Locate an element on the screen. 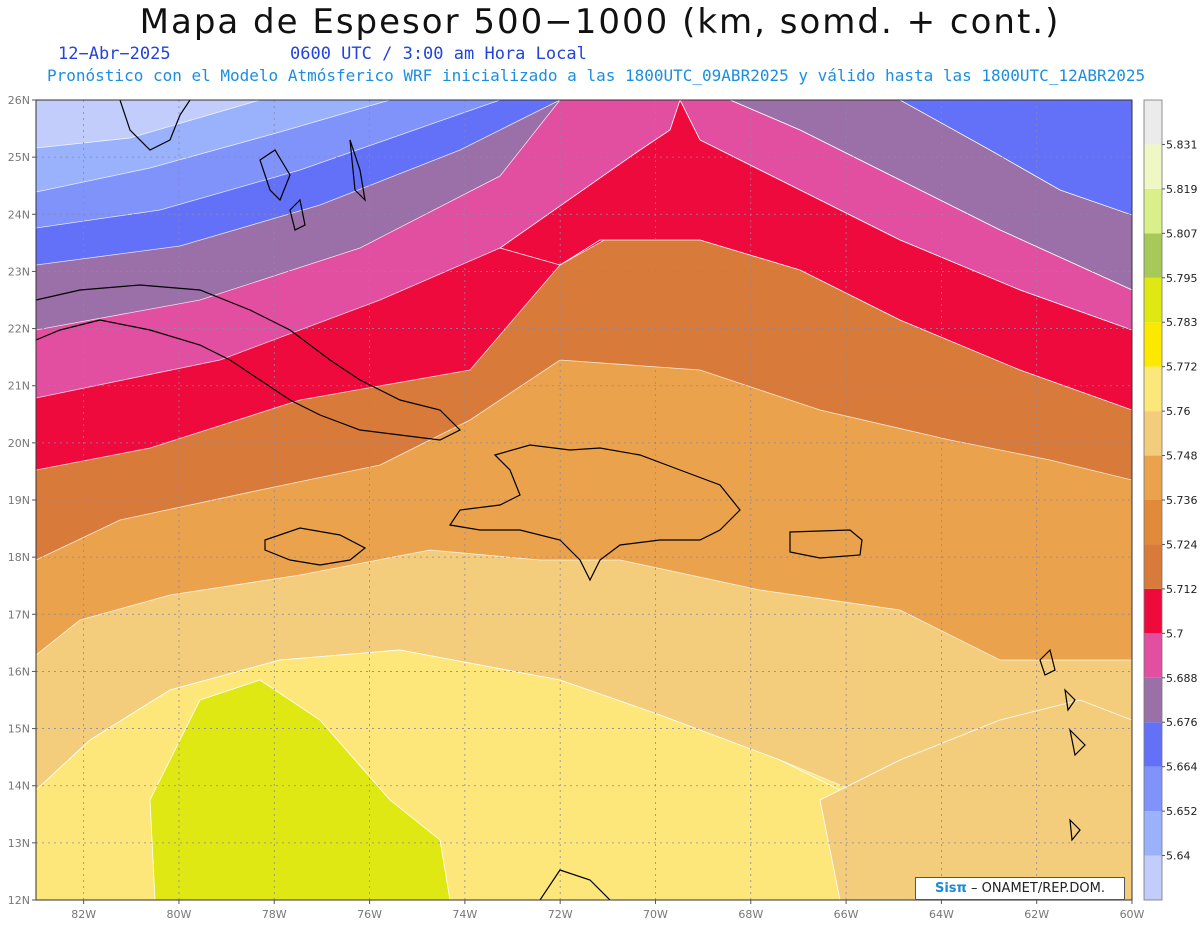 This screenshot has height=927, width=1200. band-green is located at coordinates (300, 789).